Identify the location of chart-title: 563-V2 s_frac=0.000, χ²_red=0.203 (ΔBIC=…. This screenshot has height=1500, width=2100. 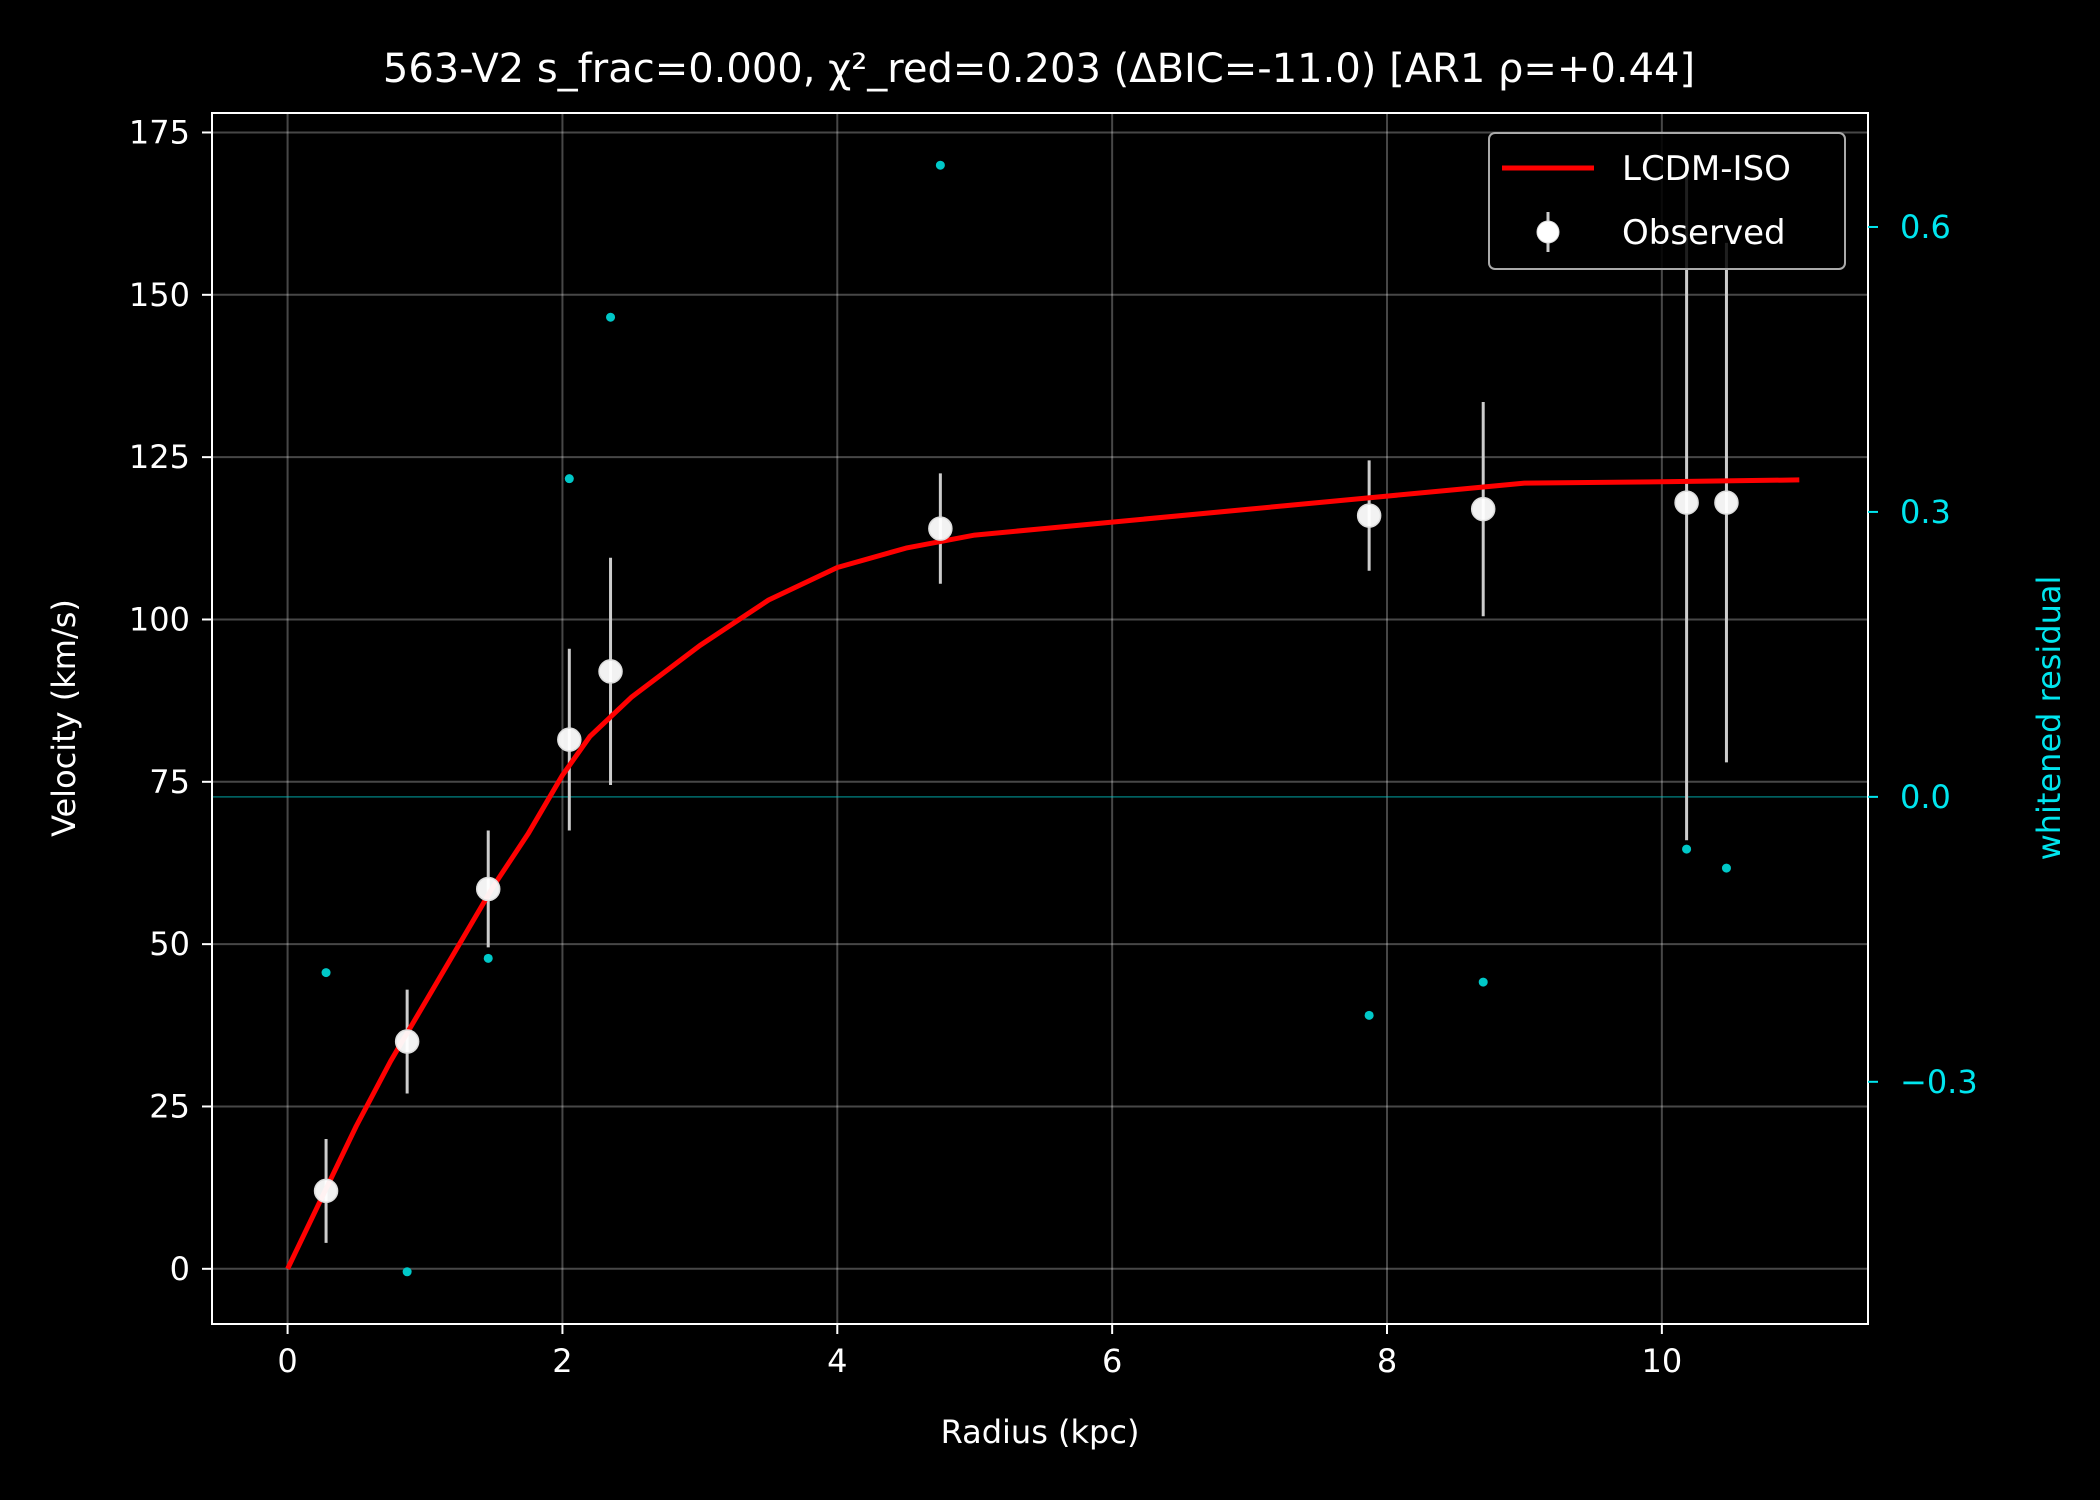
(1039, 69).